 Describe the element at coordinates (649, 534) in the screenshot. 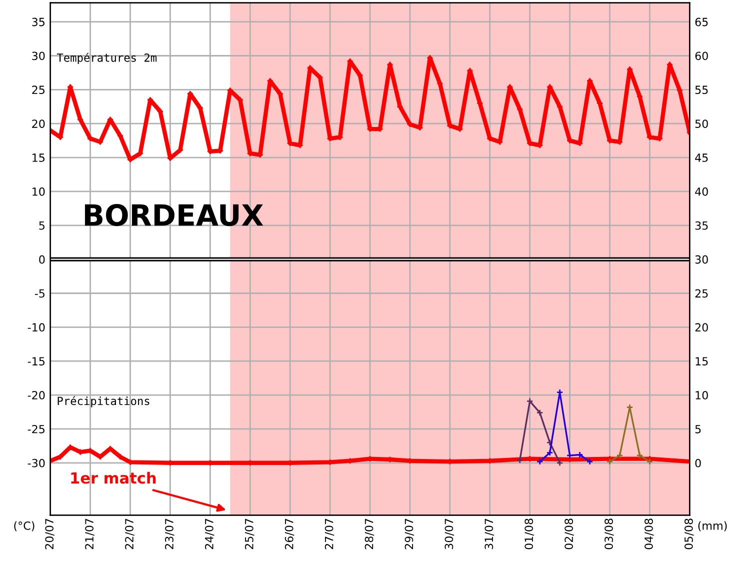

I see `x-tick-label: 04/08` at that location.